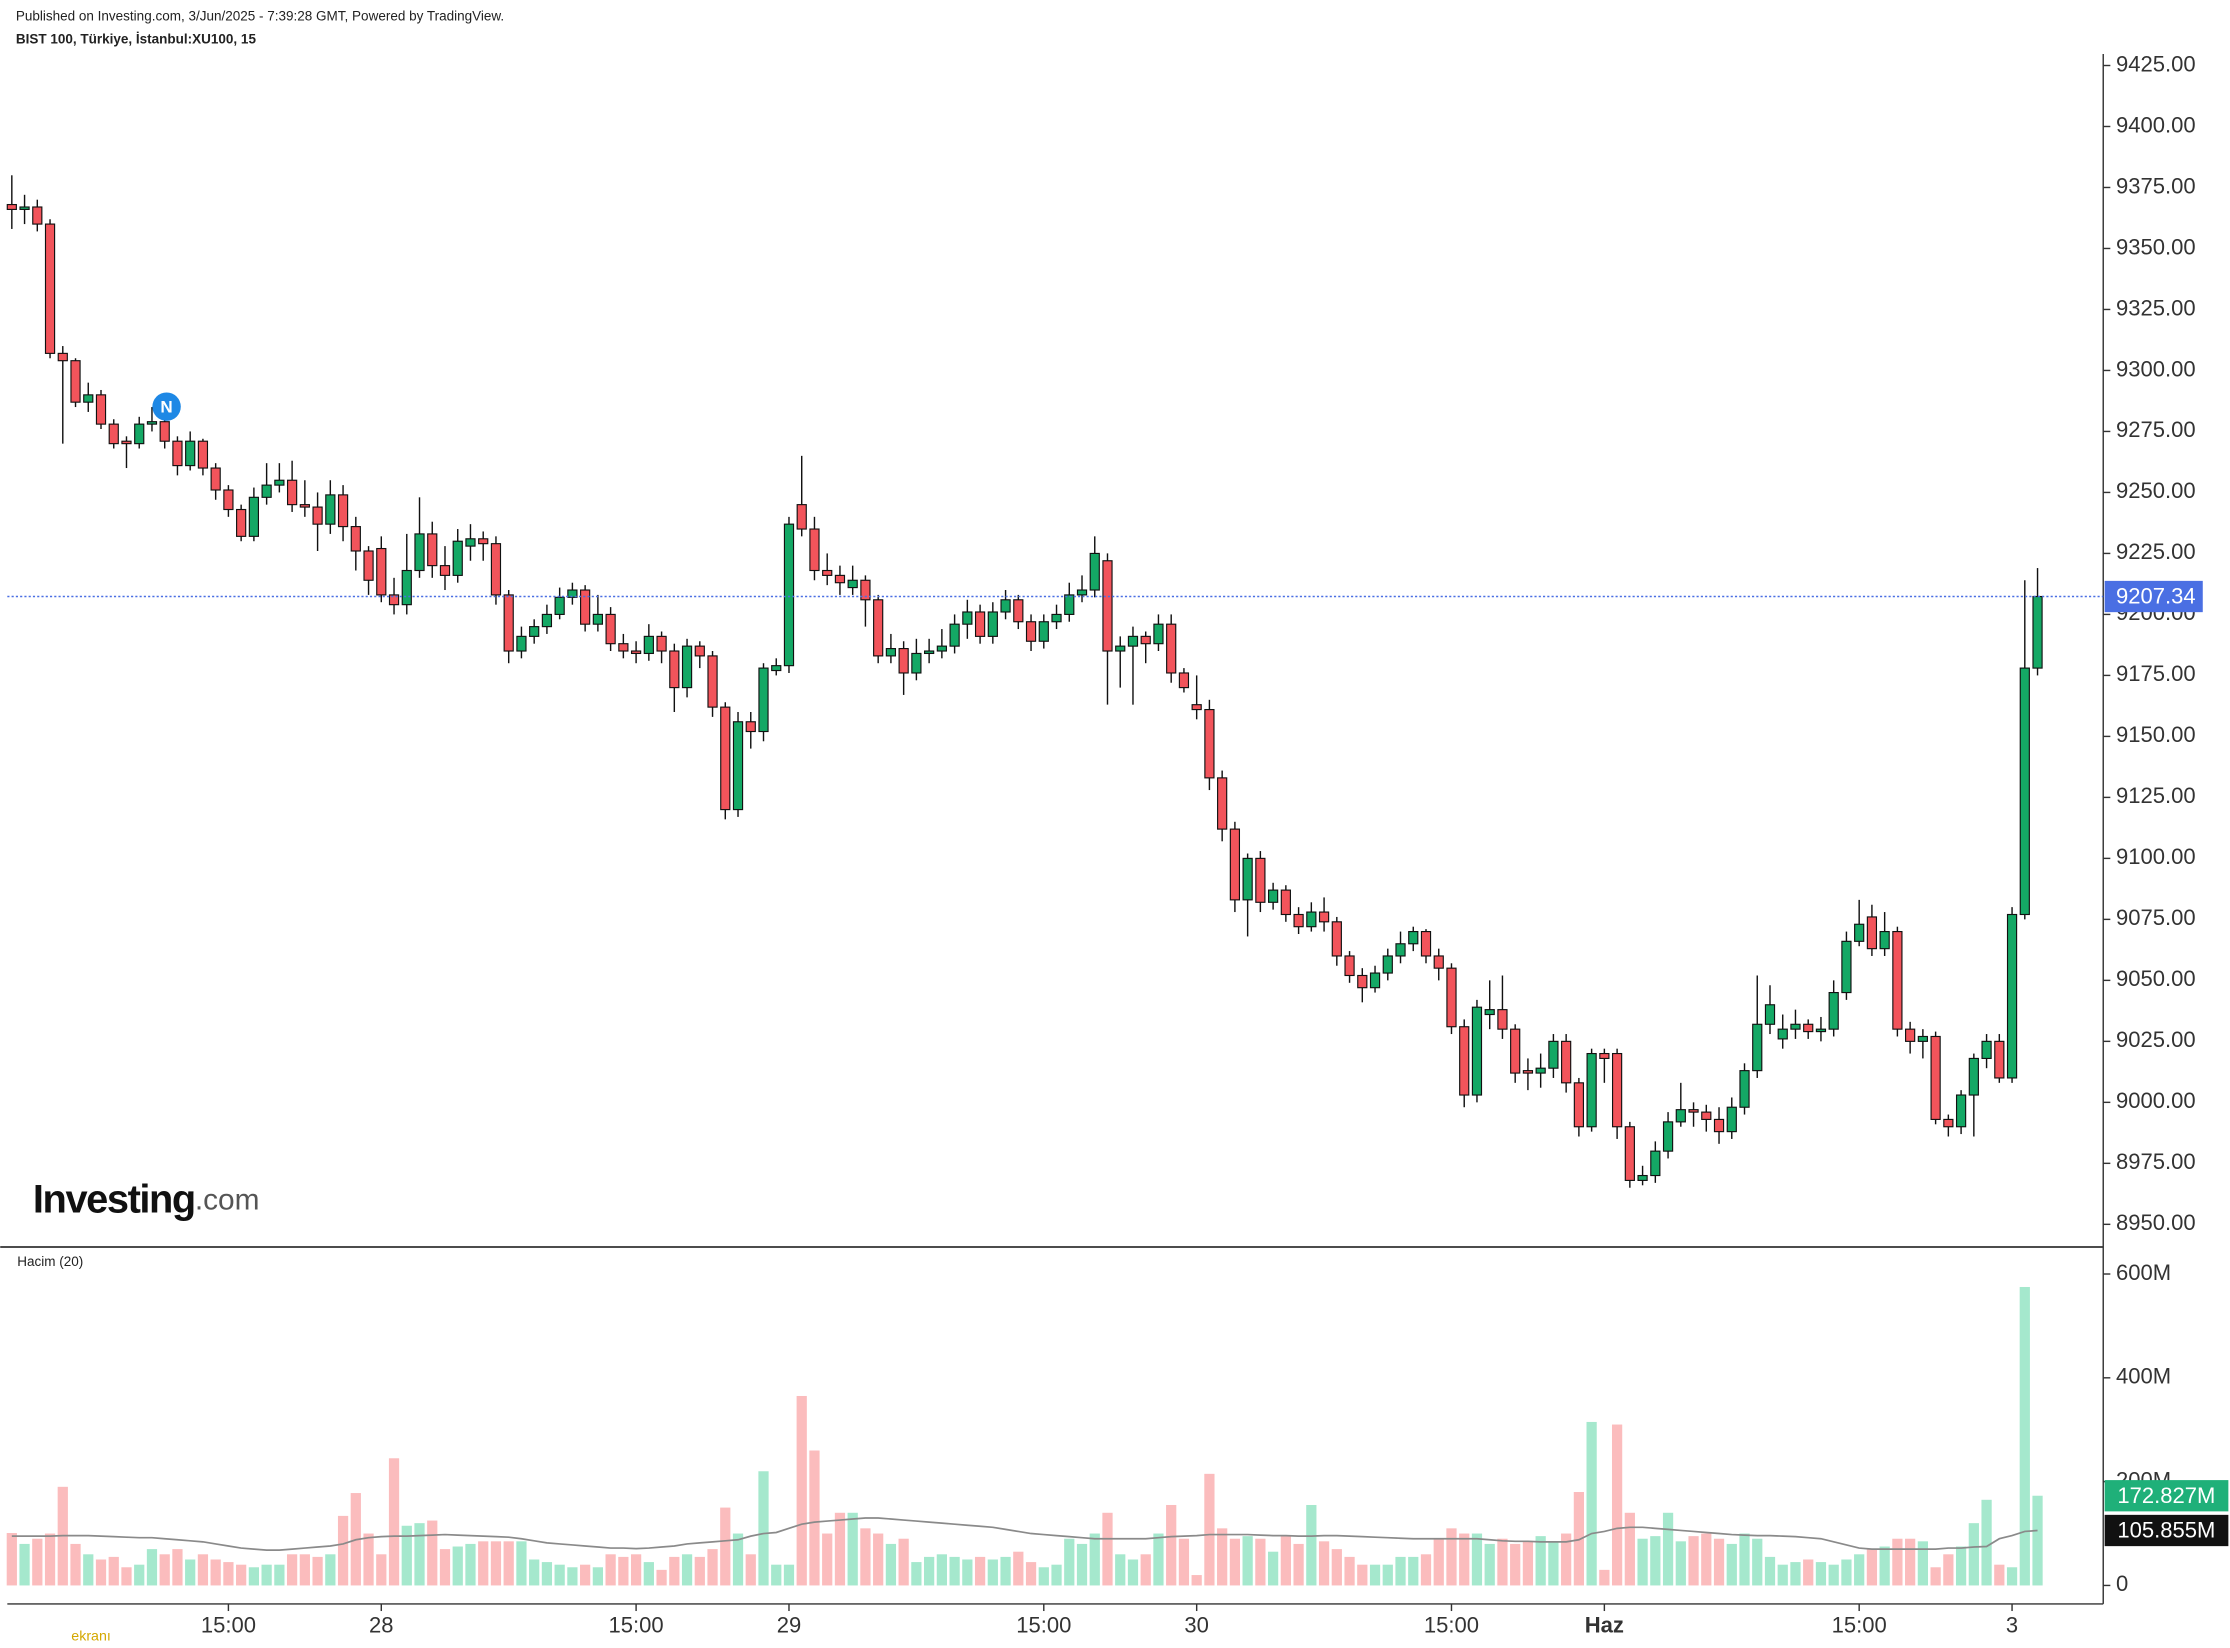 This screenshot has width=2230, height=1648. I want to click on x-tick-label: 15:00, so click(1451, 1624).